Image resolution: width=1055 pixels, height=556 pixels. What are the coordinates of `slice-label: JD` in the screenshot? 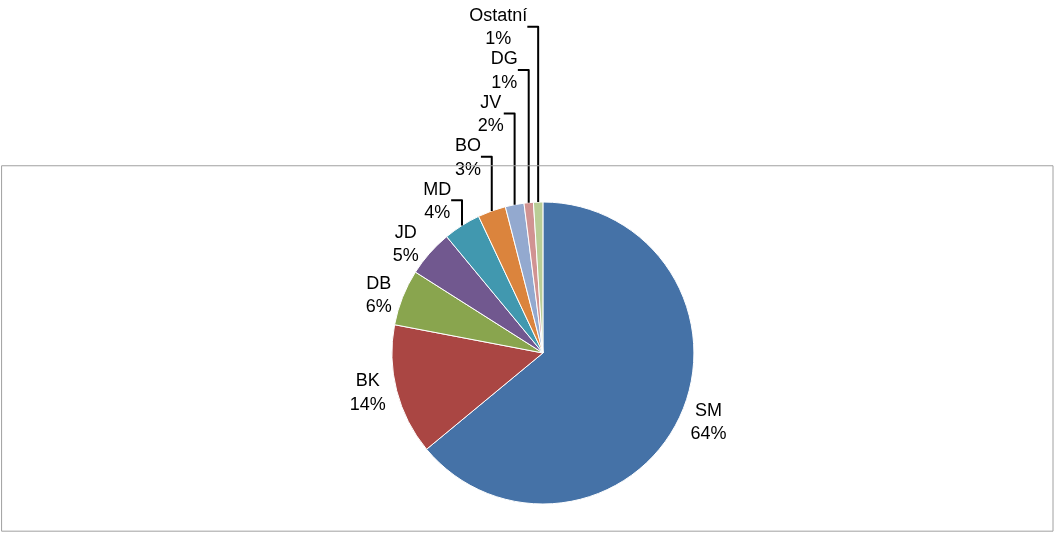 It's located at (405, 231).